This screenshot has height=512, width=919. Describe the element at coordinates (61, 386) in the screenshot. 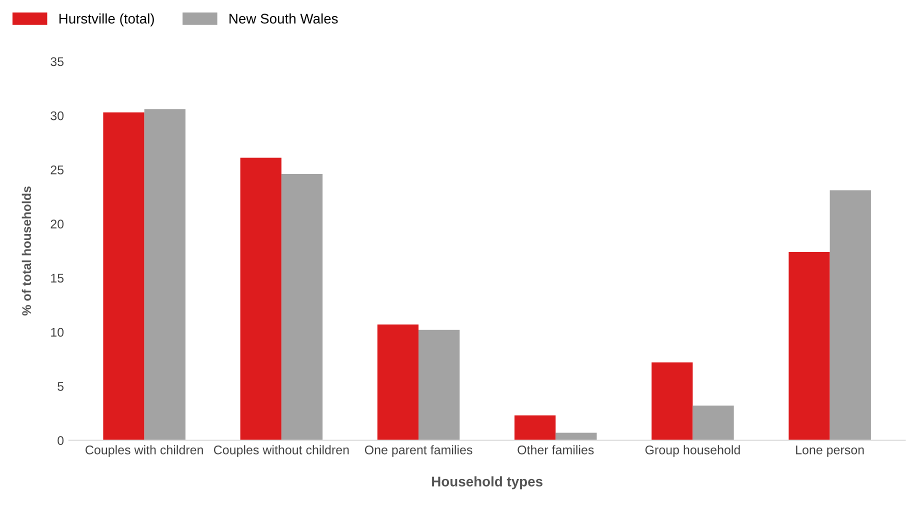

I see `y-tick-label: 5` at that location.